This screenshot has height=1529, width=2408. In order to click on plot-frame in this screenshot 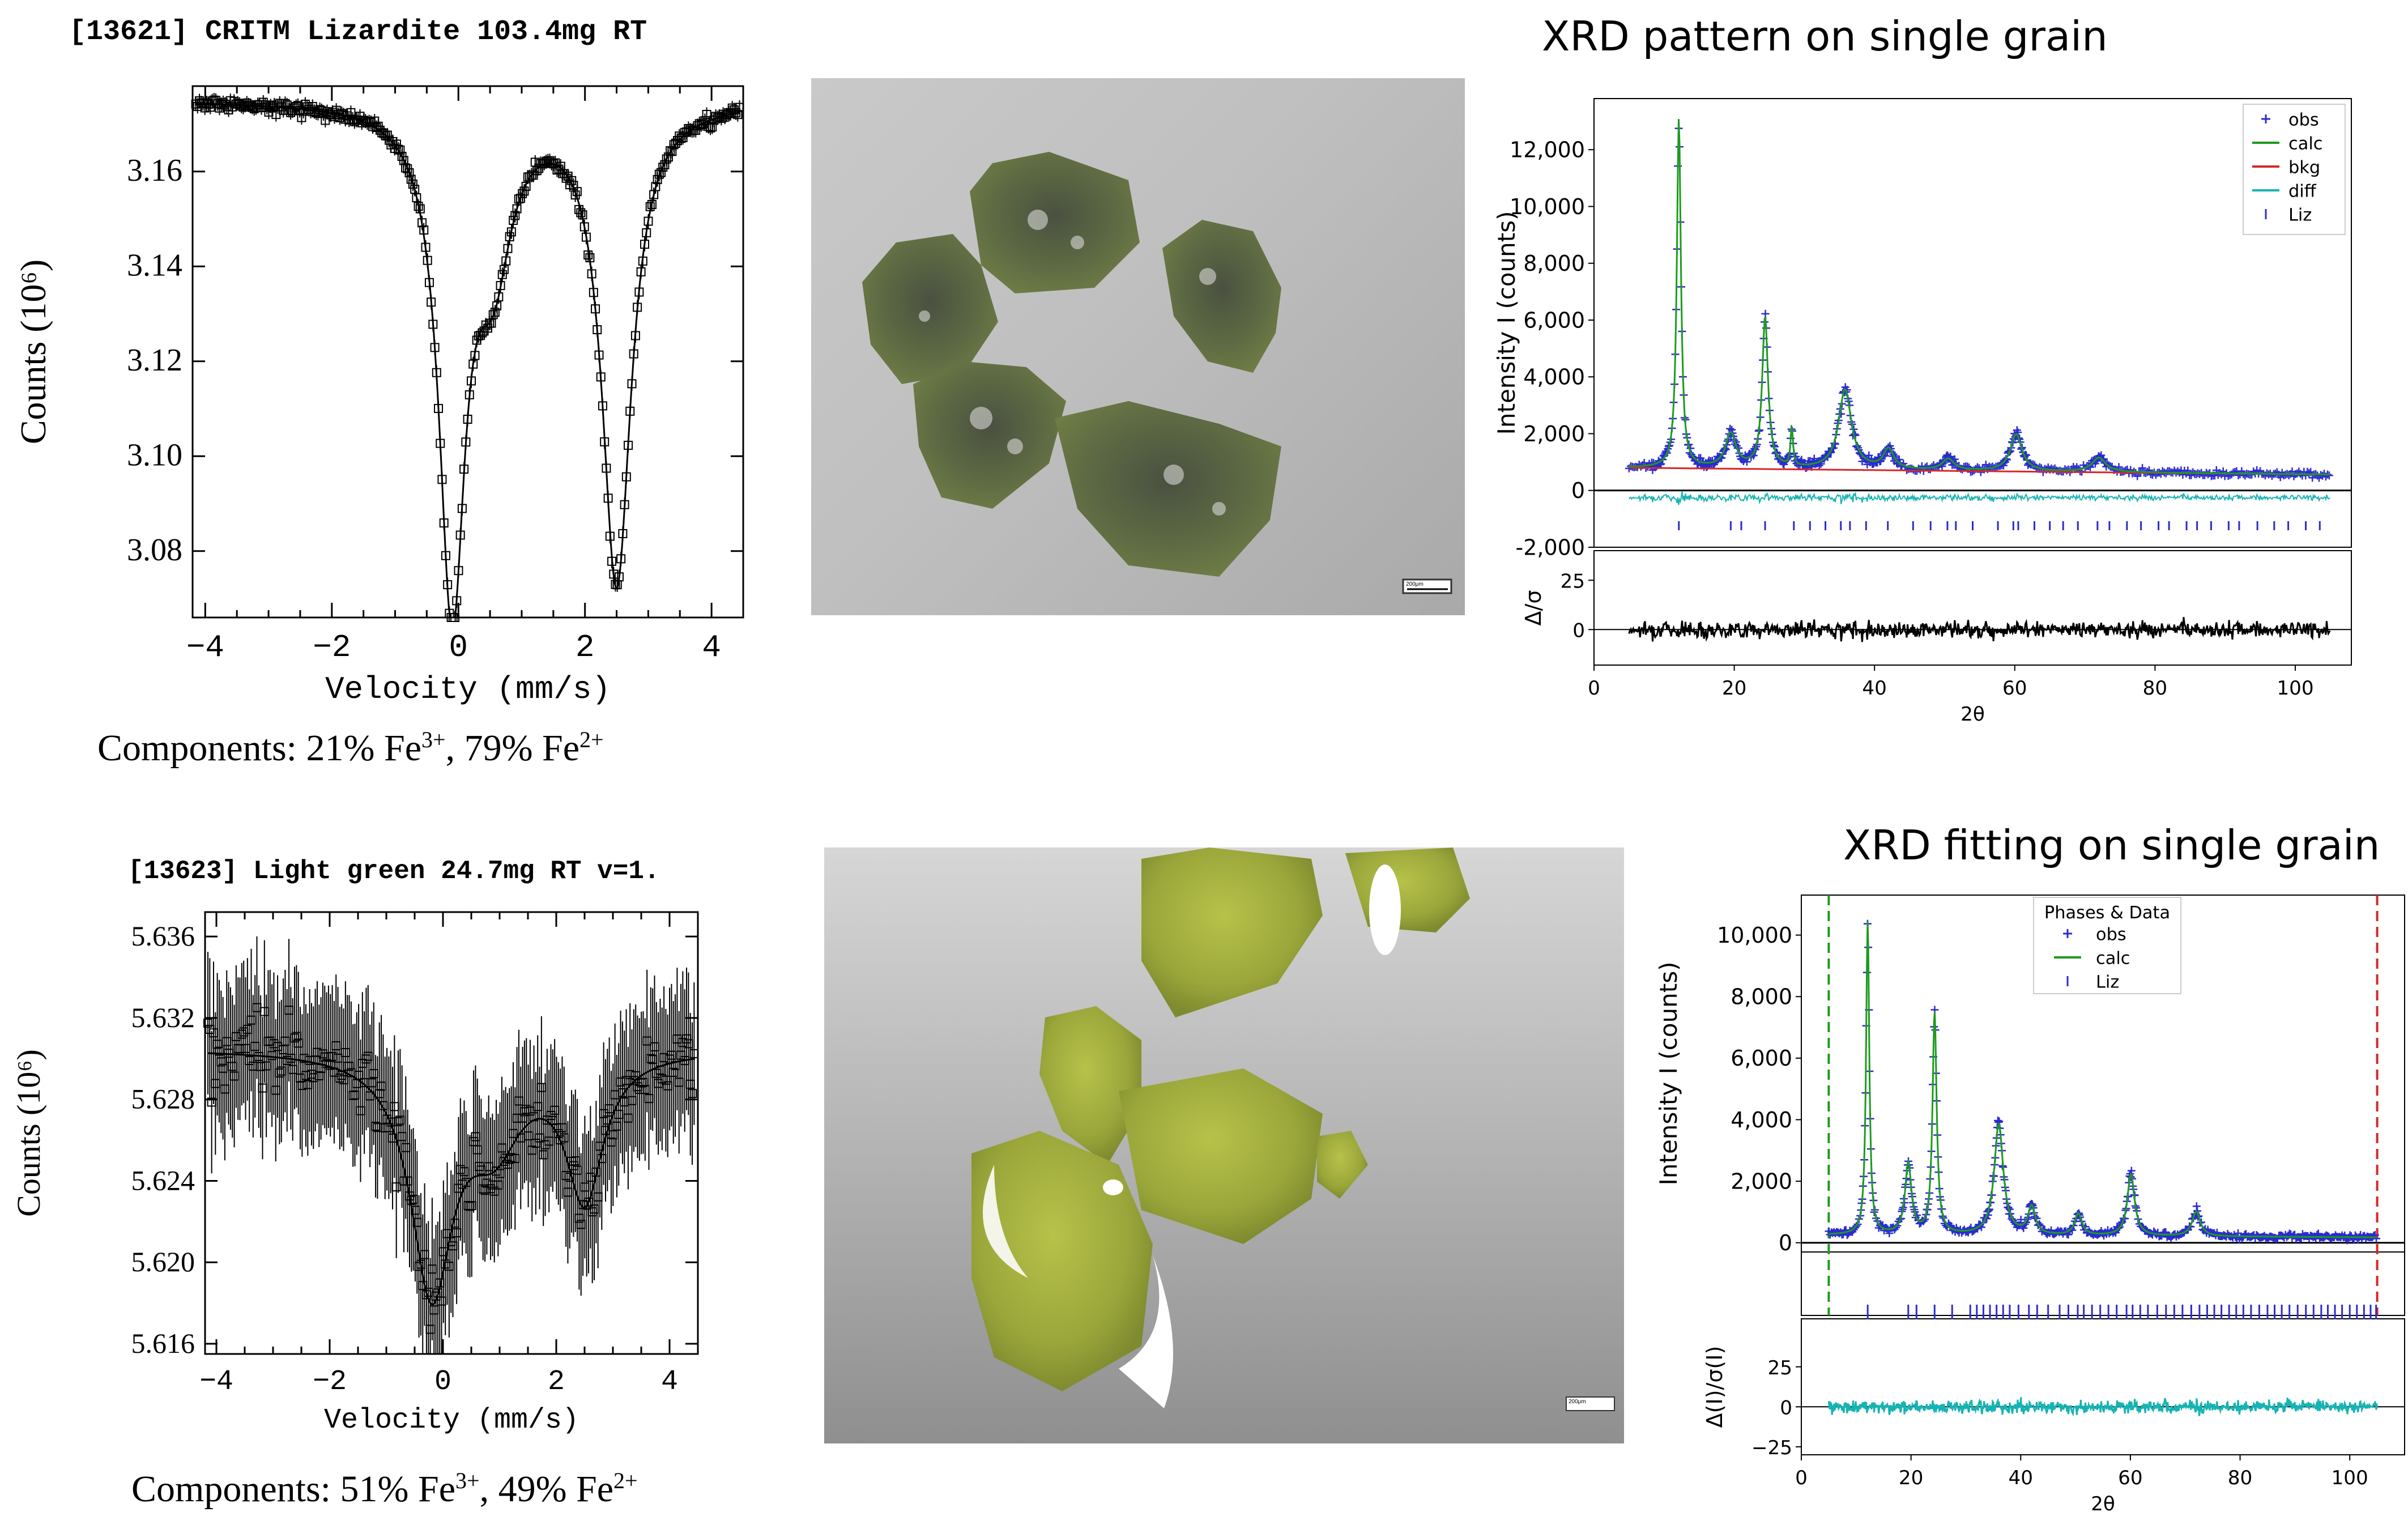, I will do `click(467, 352)`.